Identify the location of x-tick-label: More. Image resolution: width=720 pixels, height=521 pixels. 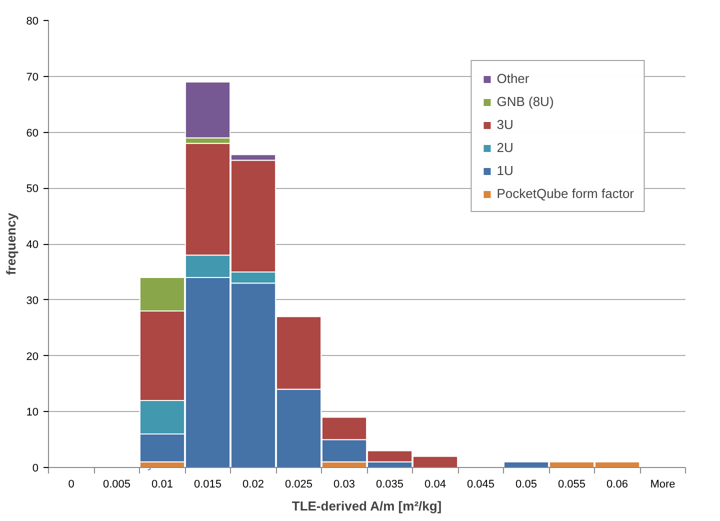
(663, 484).